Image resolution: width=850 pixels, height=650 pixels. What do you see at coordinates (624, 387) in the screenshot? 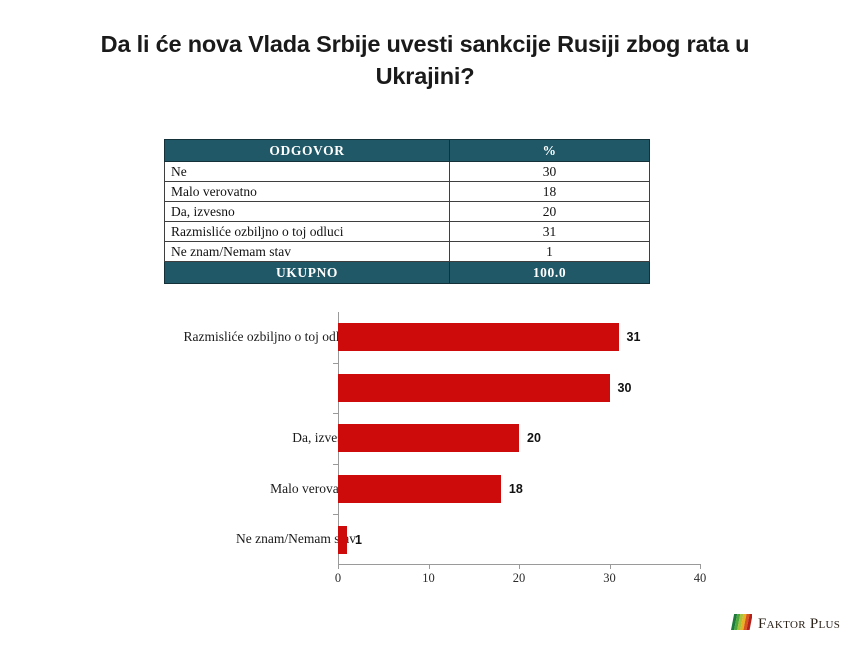
I see `chart-bar-value-label: 30` at bounding box center [624, 387].